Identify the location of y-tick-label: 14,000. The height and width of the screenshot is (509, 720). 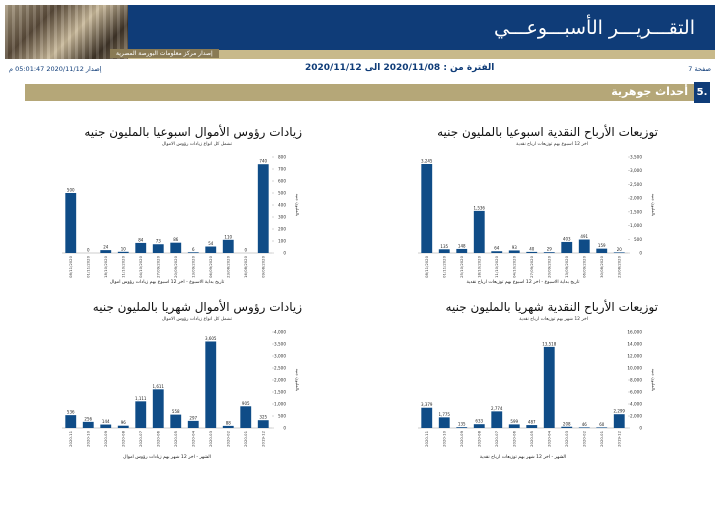
(634, 344).